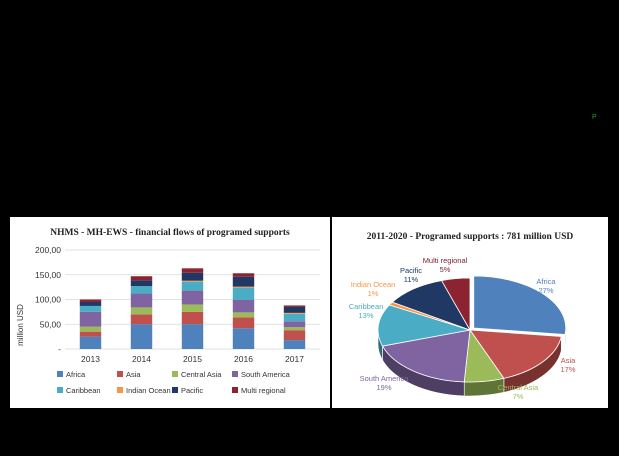 The height and width of the screenshot is (456, 619). I want to click on pie-label-pacific: Pacific, so click(411, 270).